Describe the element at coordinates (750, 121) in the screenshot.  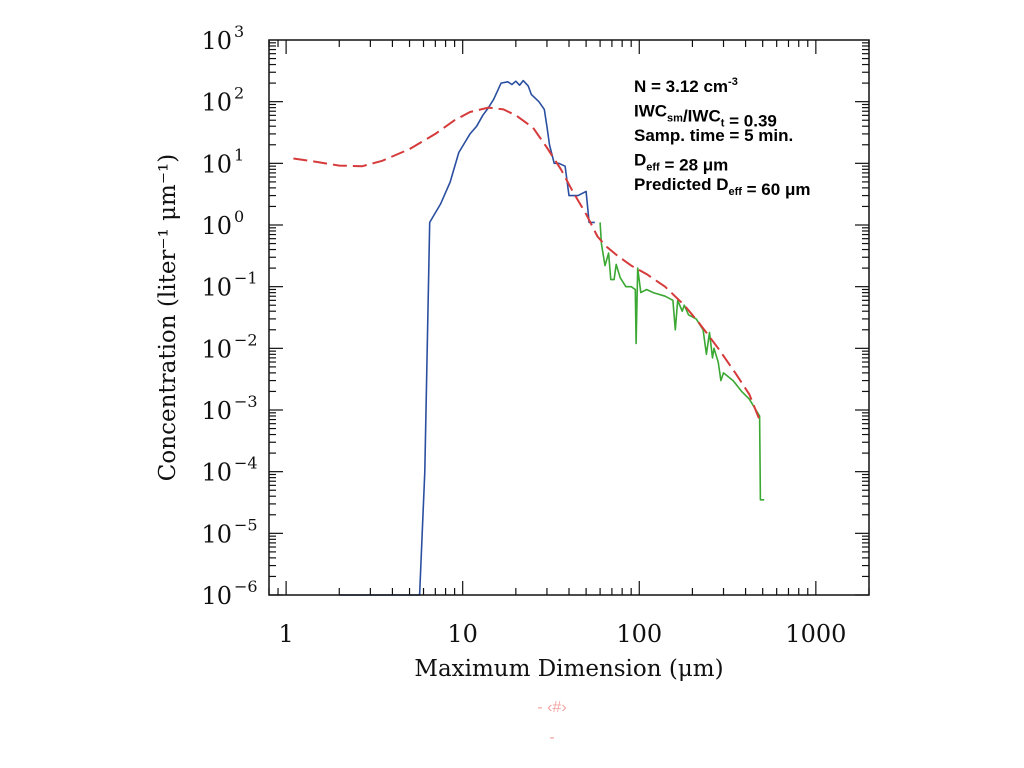
I see `annotation-segment: = 0.39` at that location.